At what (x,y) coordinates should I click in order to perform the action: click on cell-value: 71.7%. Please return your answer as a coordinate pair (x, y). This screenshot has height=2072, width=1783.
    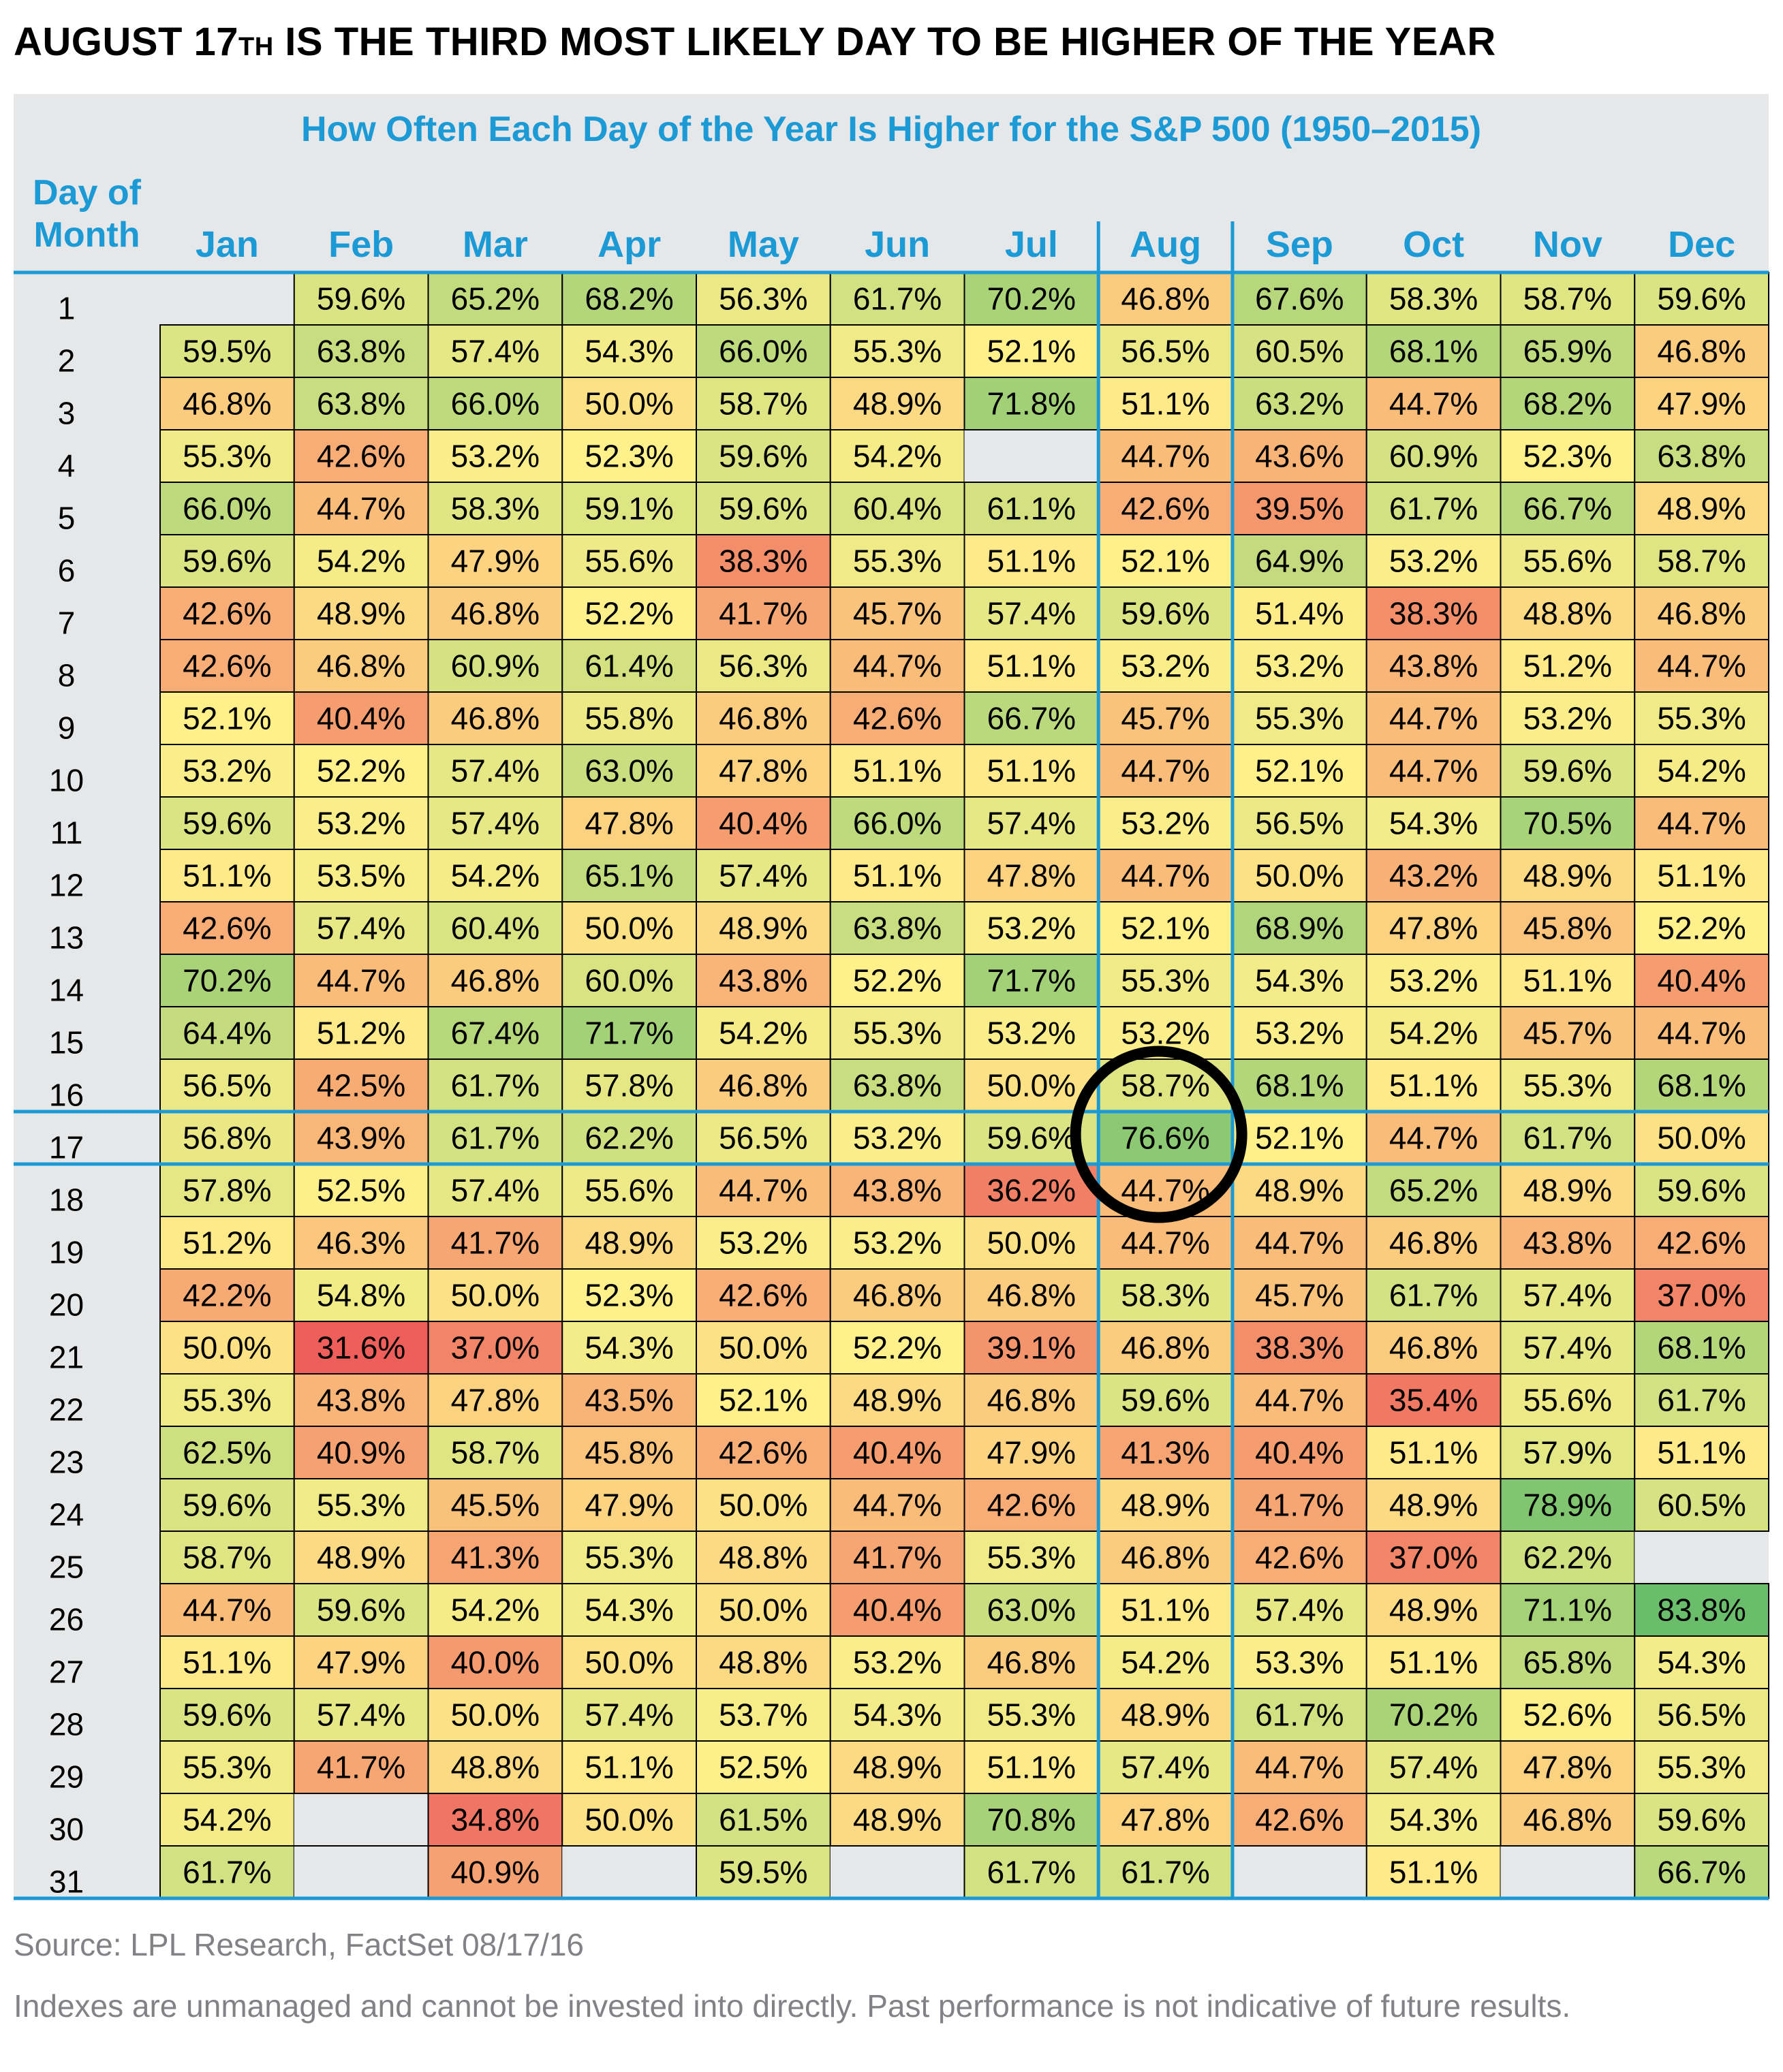
    Looking at the image, I should click on (629, 1033).